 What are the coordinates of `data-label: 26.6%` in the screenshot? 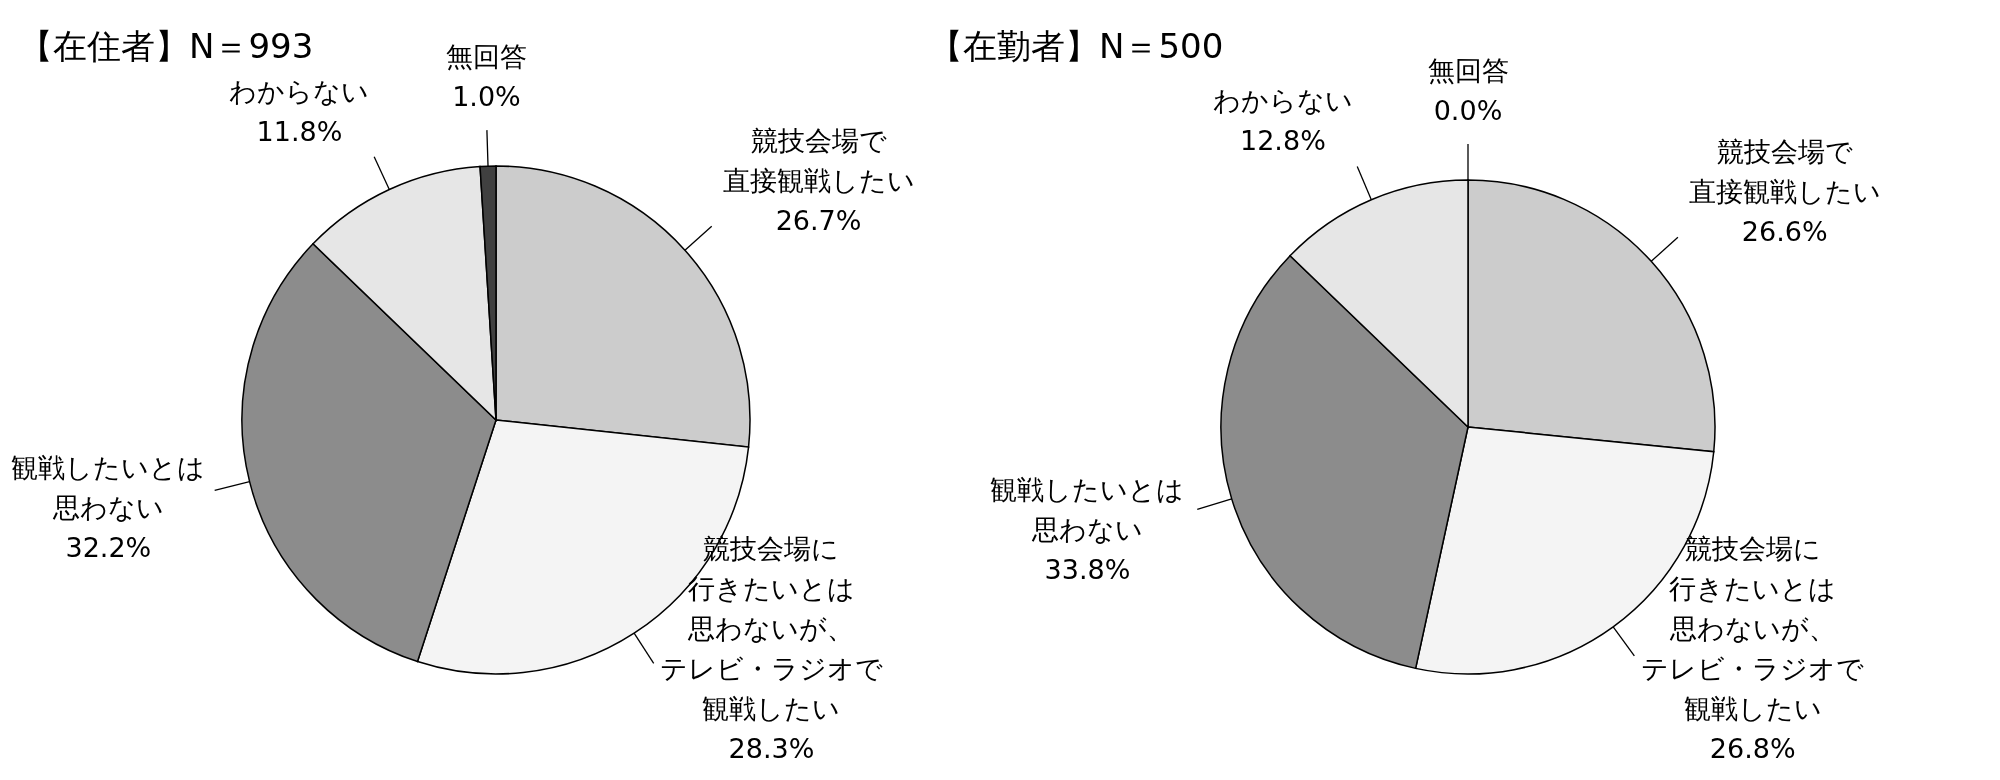 It's located at (1784, 232).